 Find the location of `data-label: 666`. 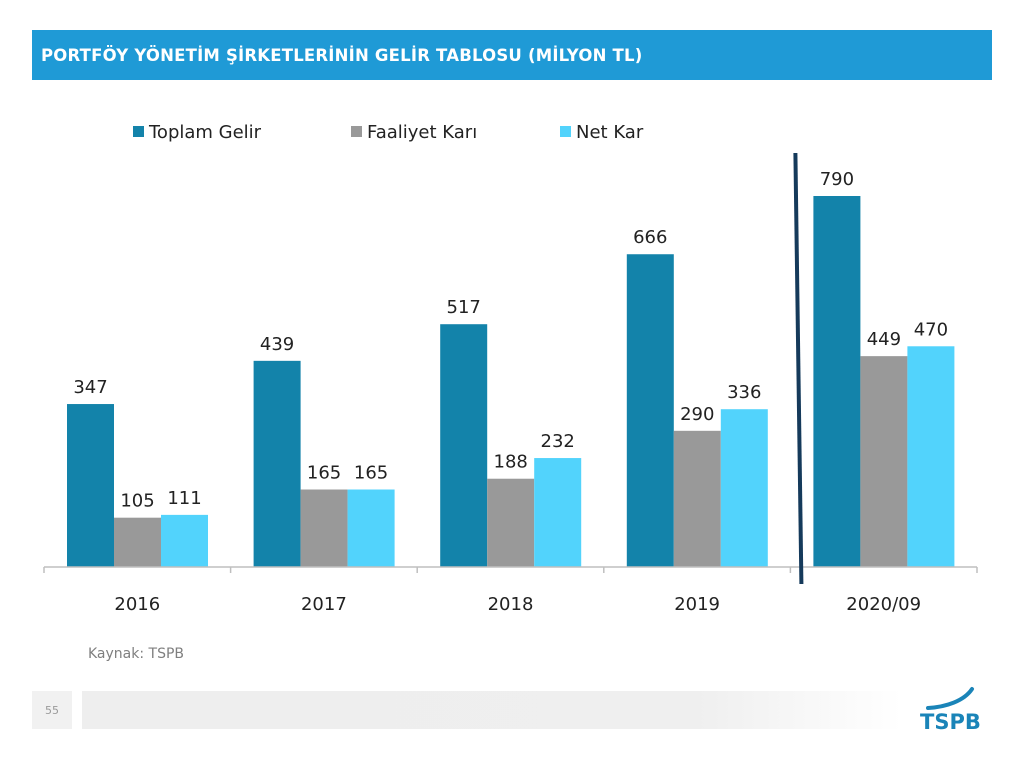

data-label: 666 is located at coordinates (650, 237).